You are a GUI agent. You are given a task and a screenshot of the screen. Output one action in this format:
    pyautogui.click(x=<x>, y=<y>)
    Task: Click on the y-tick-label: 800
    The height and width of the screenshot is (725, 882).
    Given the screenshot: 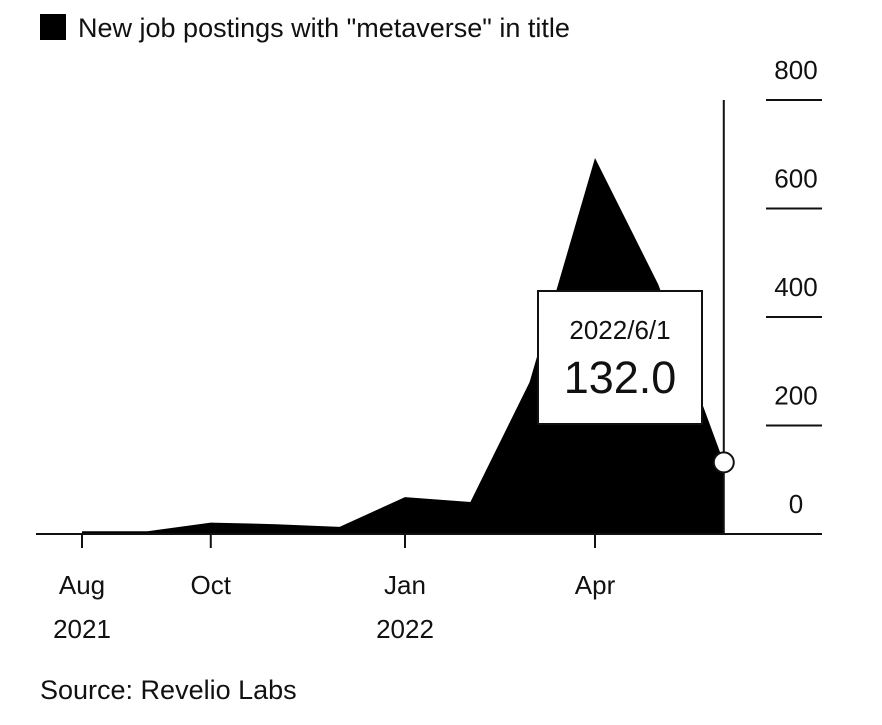 What is the action you would take?
    pyautogui.click(x=795, y=70)
    